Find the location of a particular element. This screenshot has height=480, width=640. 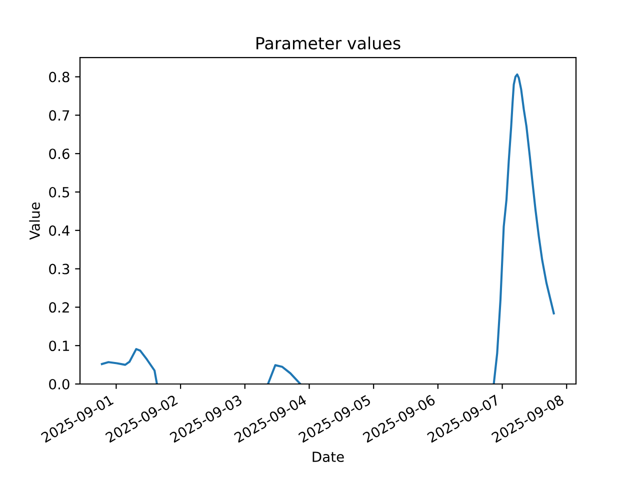

y-axis-title: Value is located at coordinates (34, 221).